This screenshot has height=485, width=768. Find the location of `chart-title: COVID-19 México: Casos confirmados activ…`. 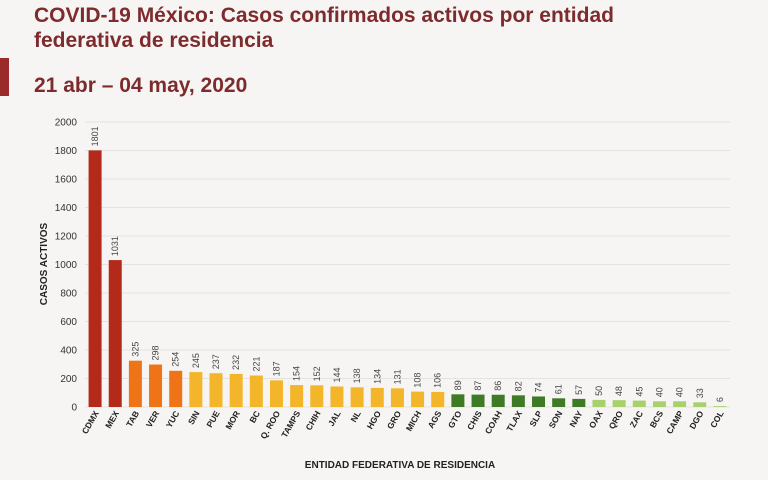

chart-title: COVID-19 México: Casos confirmados activ… is located at coordinates (324, 28).